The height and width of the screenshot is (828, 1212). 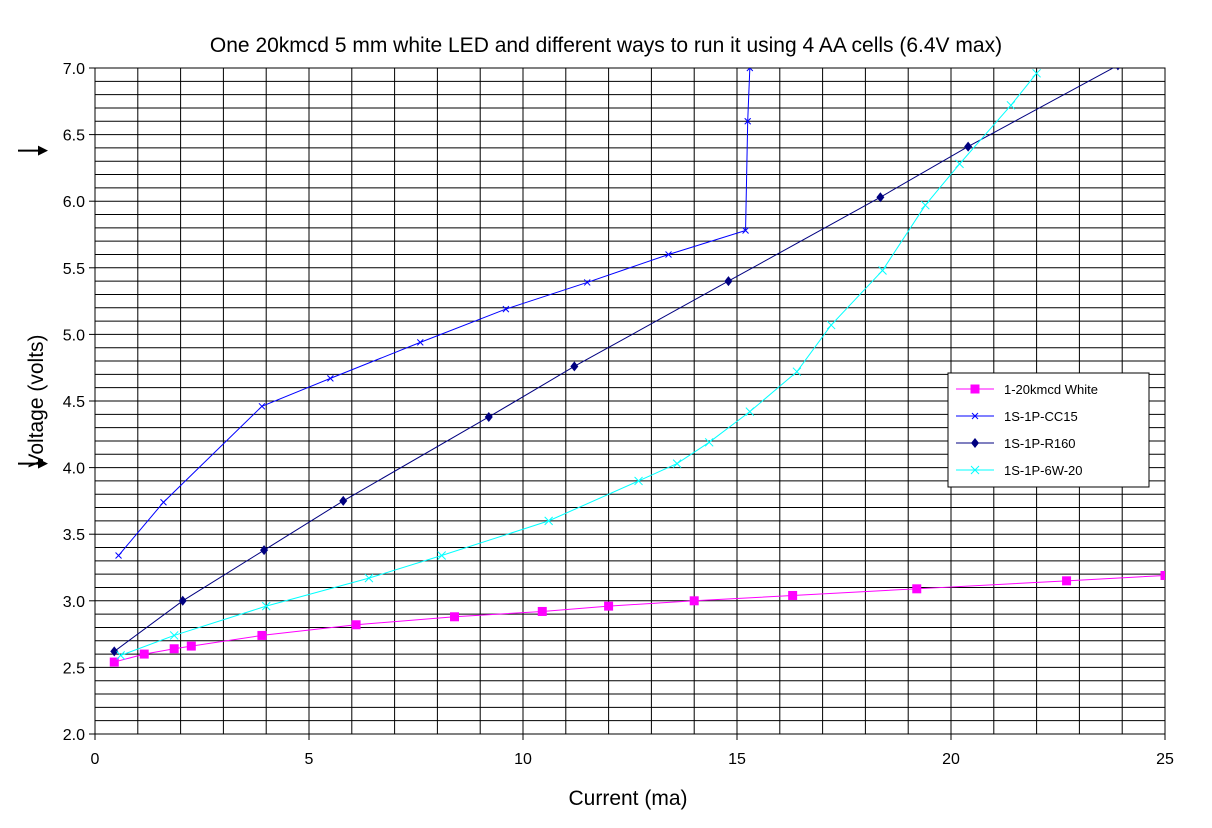 I want to click on x-tick-label: 15, so click(x=737, y=759).